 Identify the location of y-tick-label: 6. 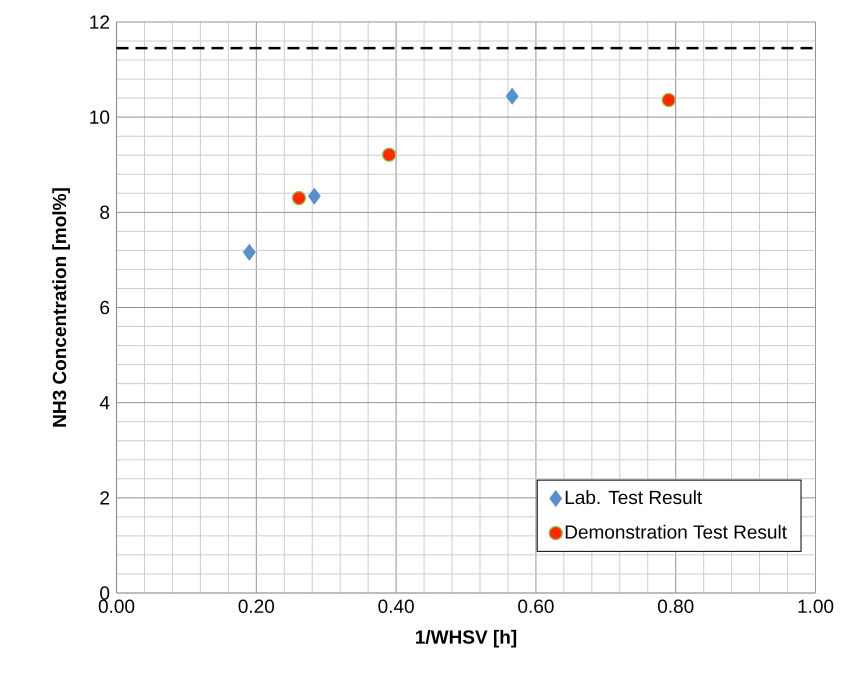
(105, 307).